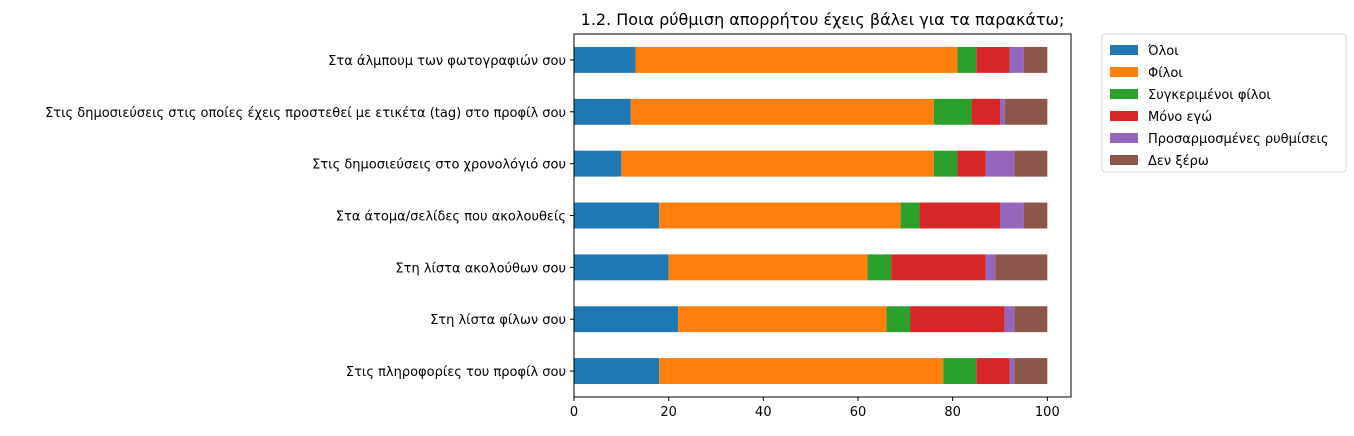 The image size is (1354, 436). I want to click on y-tick-label: Στη λίστα φίλων σου, so click(498, 320).